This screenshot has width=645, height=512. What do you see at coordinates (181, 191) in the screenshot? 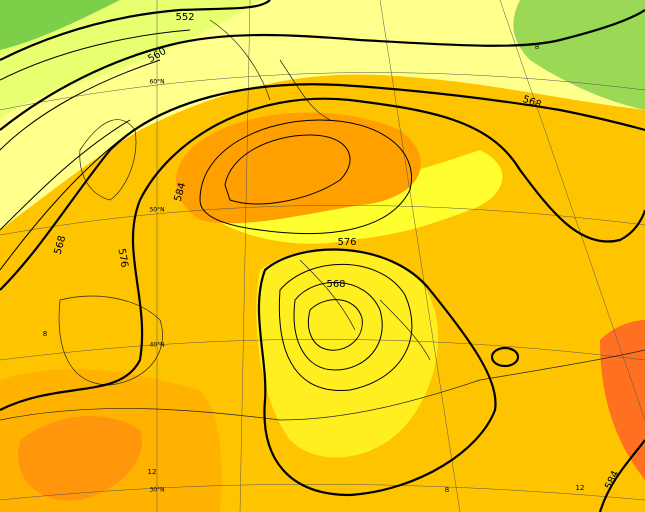
I see `contour-label: 584` at bounding box center [181, 191].